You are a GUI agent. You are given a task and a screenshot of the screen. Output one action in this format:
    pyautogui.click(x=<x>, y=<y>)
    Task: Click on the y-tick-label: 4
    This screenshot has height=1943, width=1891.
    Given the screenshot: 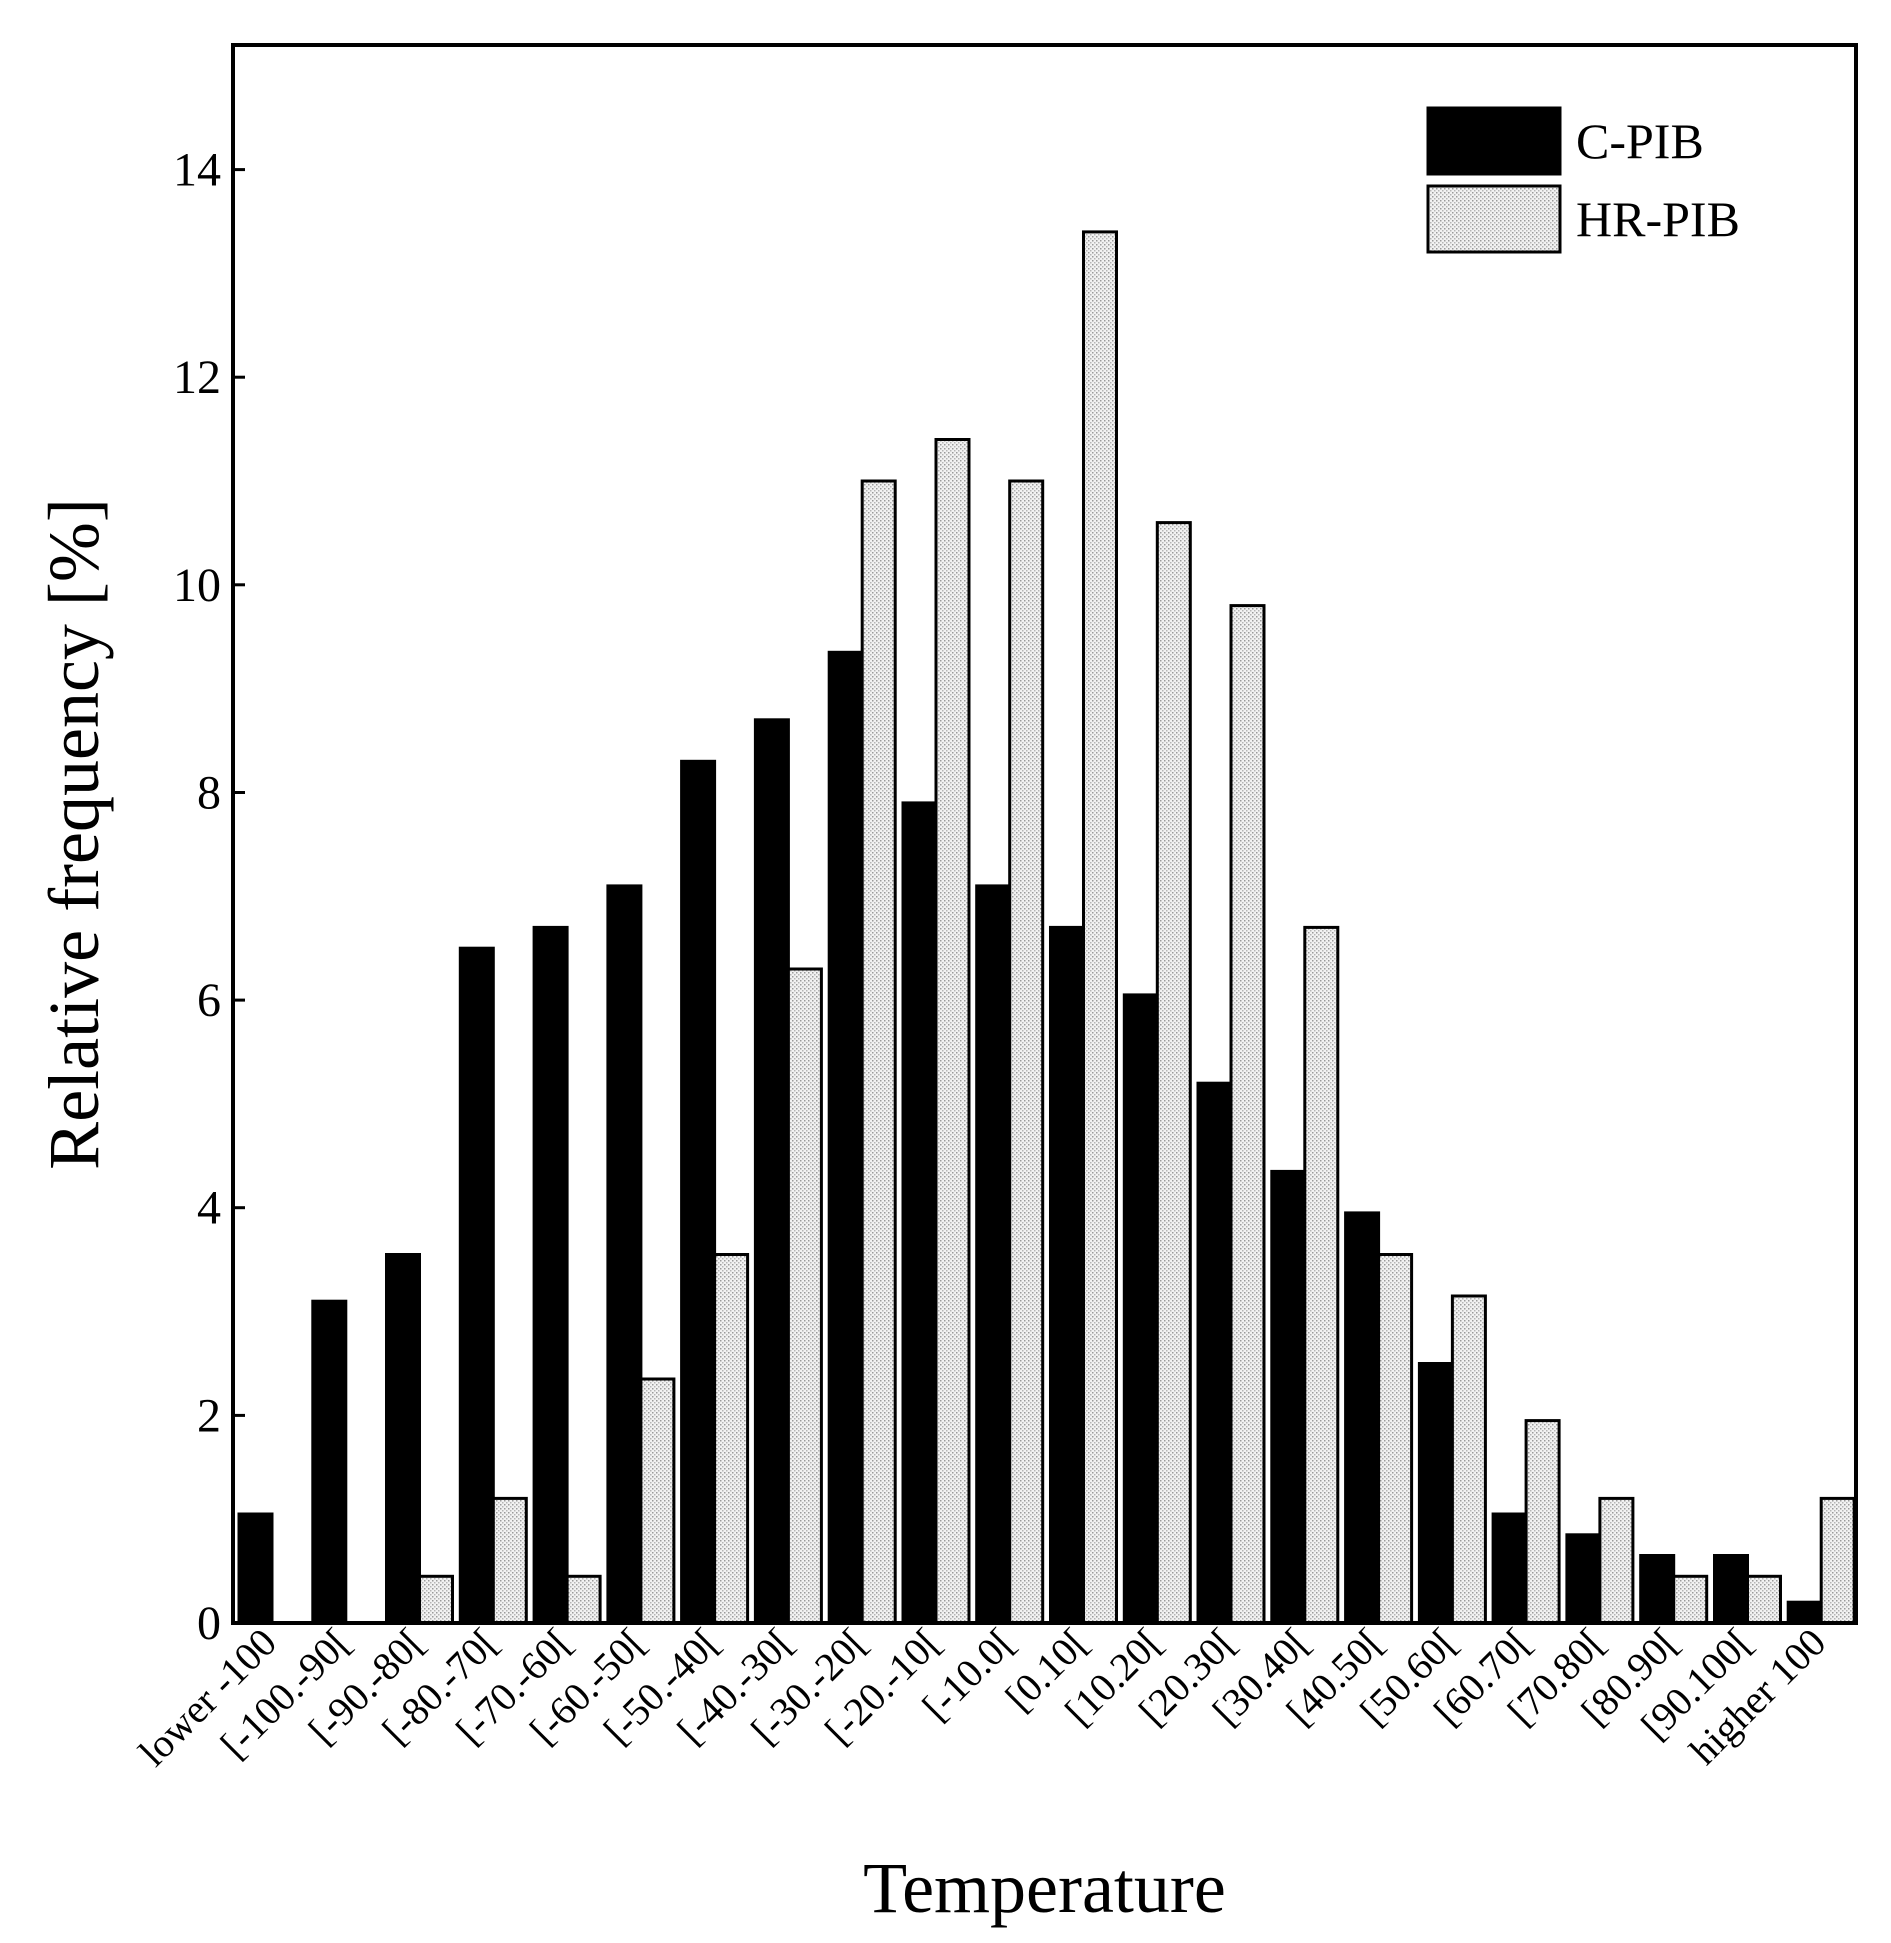 What is the action you would take?
    pyautogui.click(x=209, y=1208)
    